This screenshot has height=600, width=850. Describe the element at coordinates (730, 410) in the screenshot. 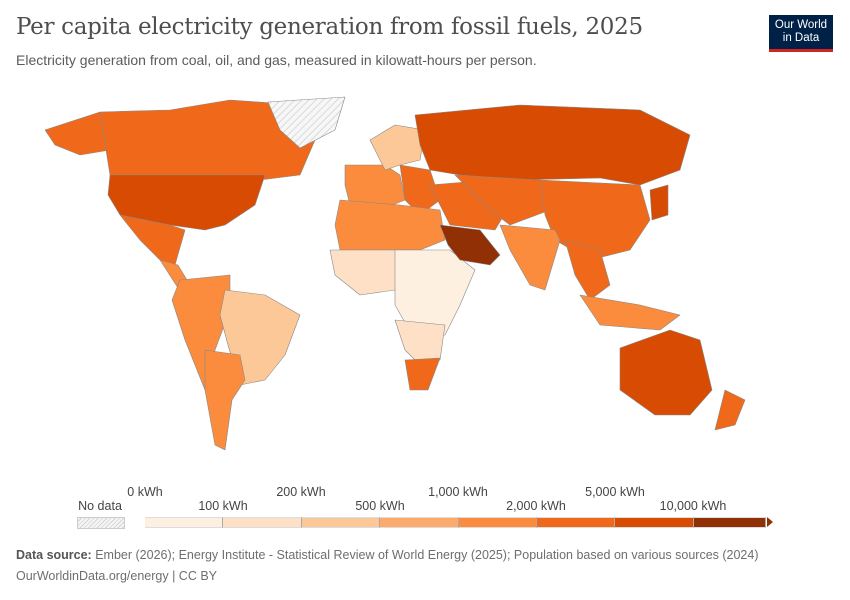

I see `country-new-zealand` at that location.